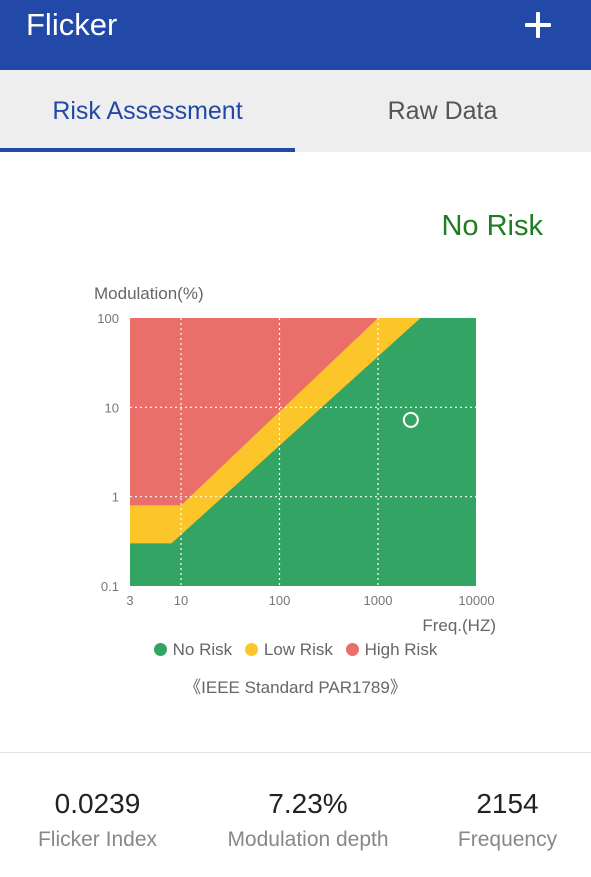 This screenshot has width=591, height=877. I want to click on metric-flicker-index: 0.0239 Flicker Index, so click(97, 821).